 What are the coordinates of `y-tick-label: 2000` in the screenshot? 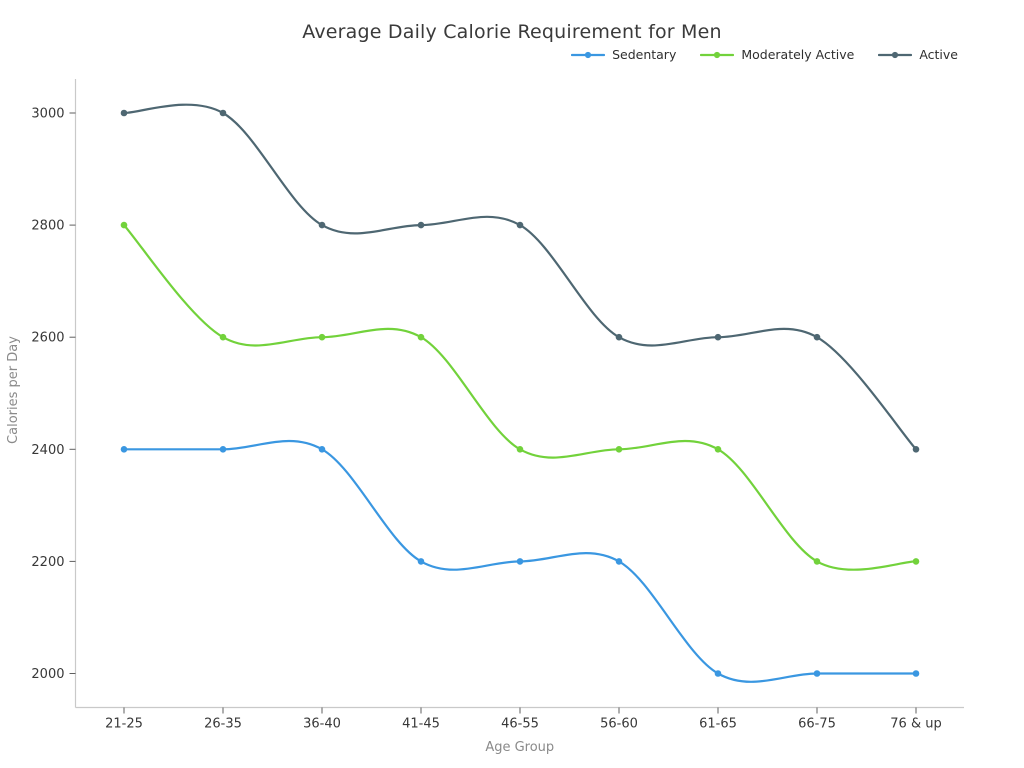 It's located at (47, 674).